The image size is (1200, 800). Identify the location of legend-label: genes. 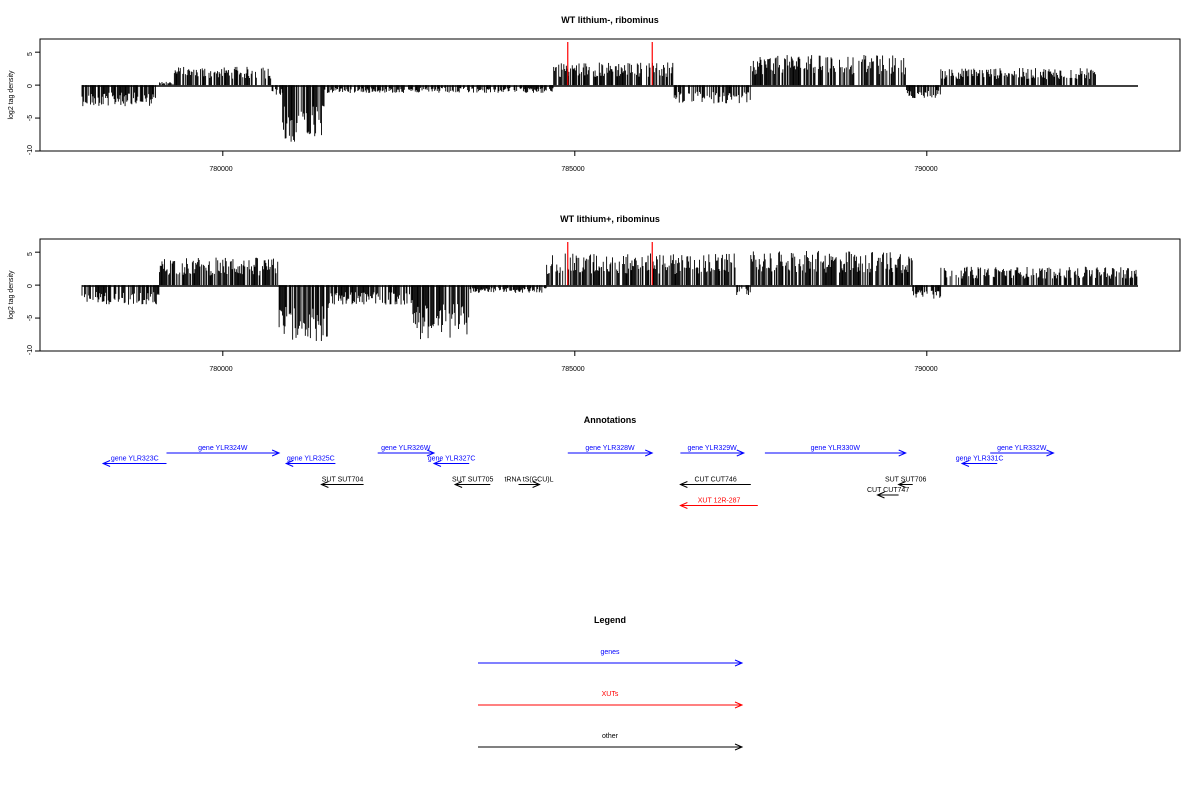
(610, 652).